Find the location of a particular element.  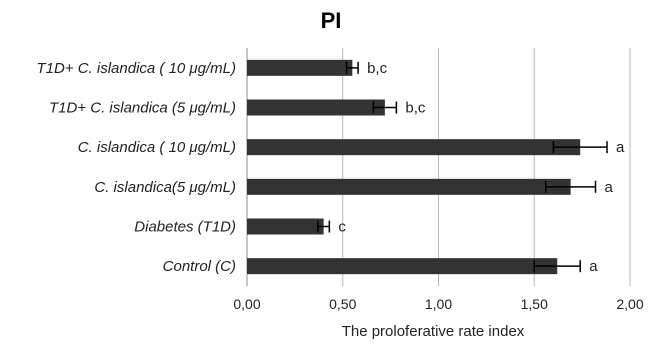

x-tick-label-3: 1,50 is located at coordinates (534, 304).